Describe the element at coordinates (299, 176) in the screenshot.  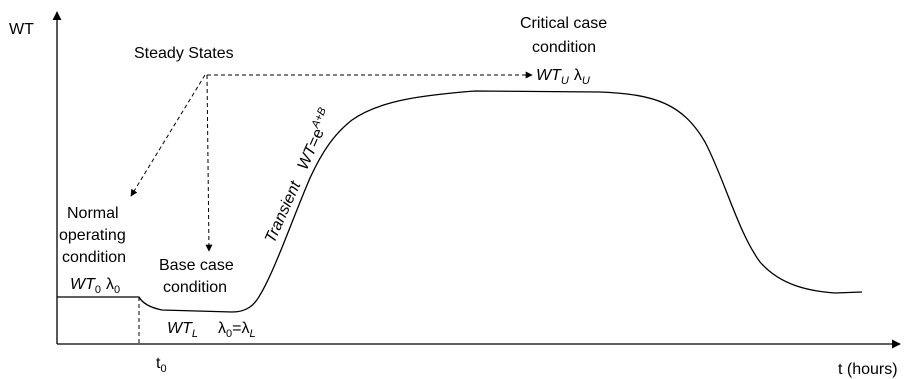
I see `transient-label-group: Transient WT=eA+B` at that location.